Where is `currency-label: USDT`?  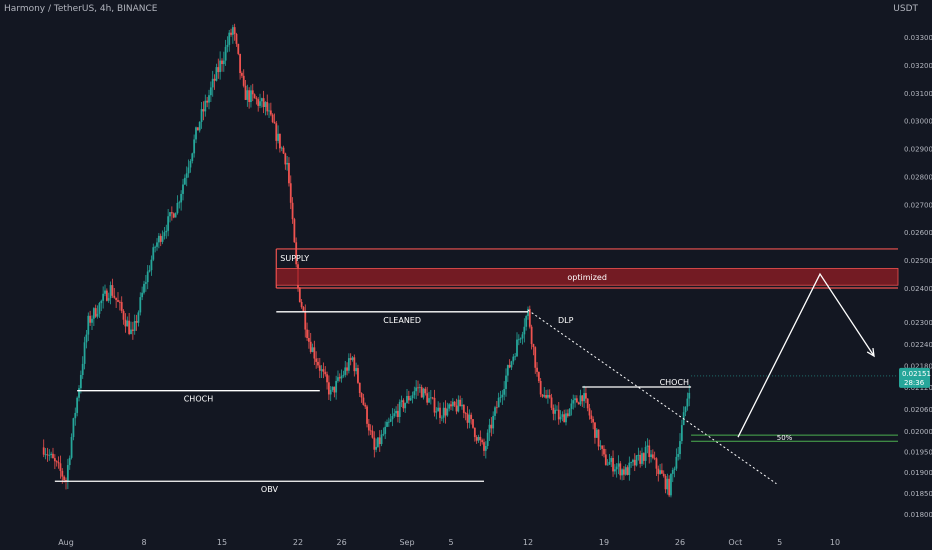
currency-label: USDT is located at coordinates (905, 9).